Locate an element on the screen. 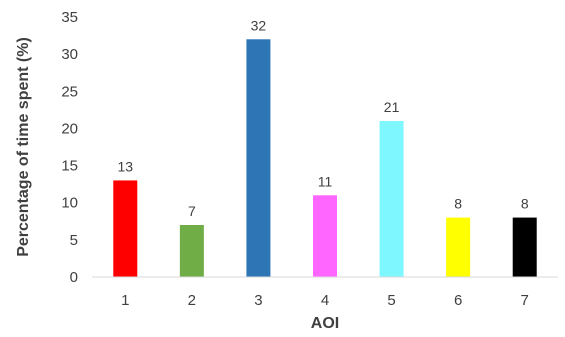 This screenshot has height=337, width=565. y-tick-label: 15 is located at coordinates (69, 166).